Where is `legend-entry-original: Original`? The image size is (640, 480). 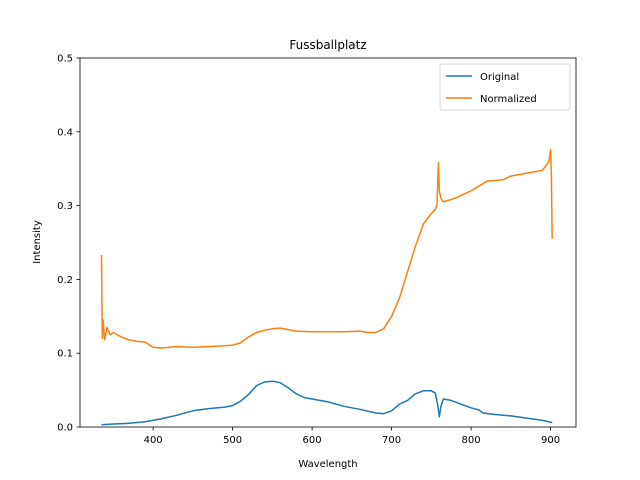
legend-entry-original: Original is located at coordinates (499, 77).